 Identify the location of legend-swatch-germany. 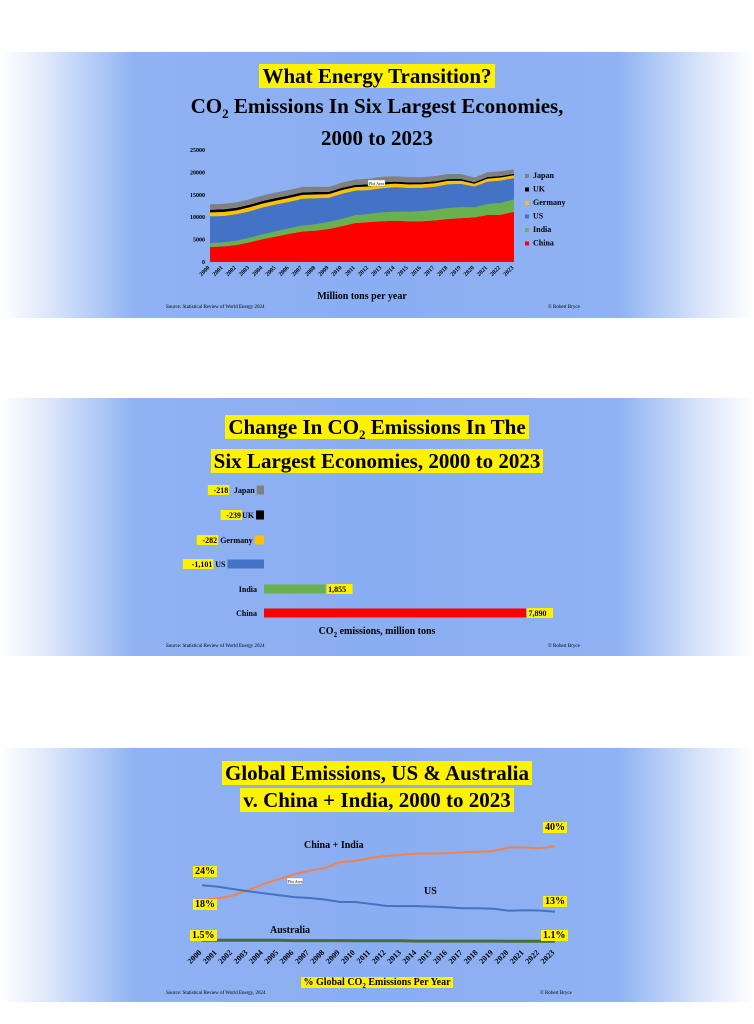
(527, 203).